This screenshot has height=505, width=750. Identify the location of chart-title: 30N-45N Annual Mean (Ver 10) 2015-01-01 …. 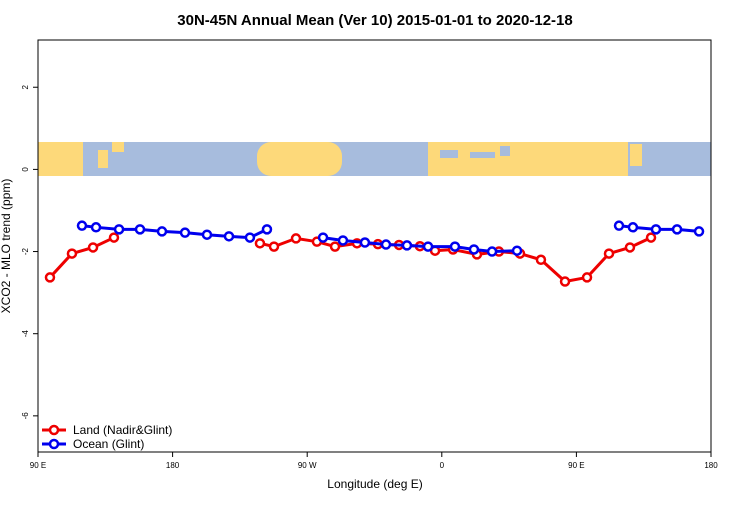
(374, 20).